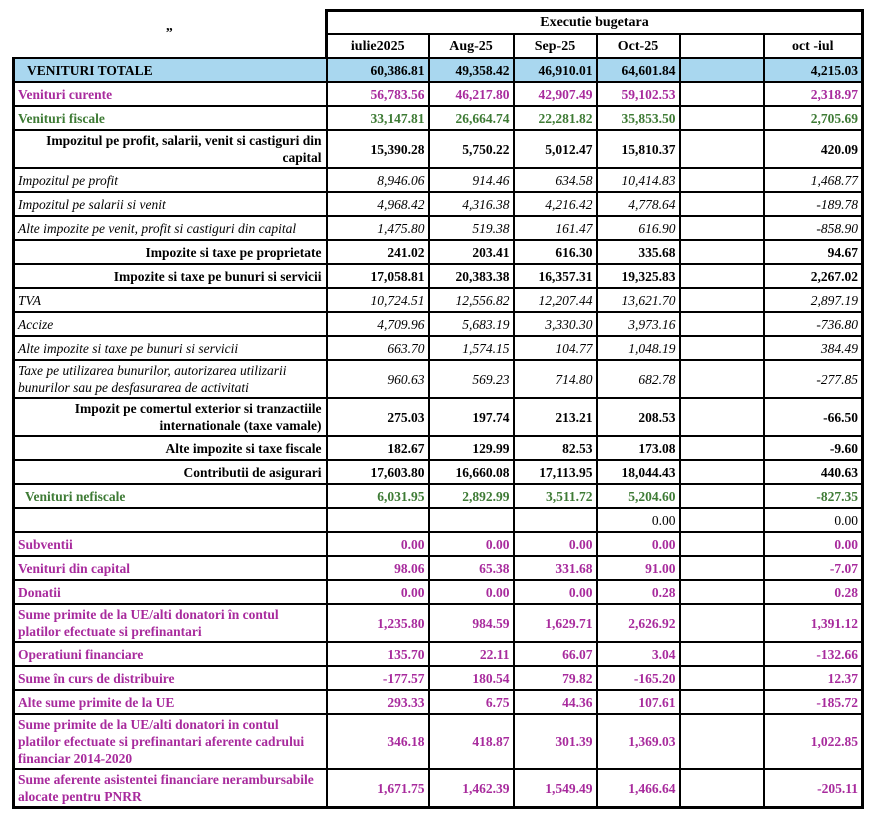  Describe the element at coordinates (555, 472) in the screenshot. I see `cell-value: 17,113.95` at that location.